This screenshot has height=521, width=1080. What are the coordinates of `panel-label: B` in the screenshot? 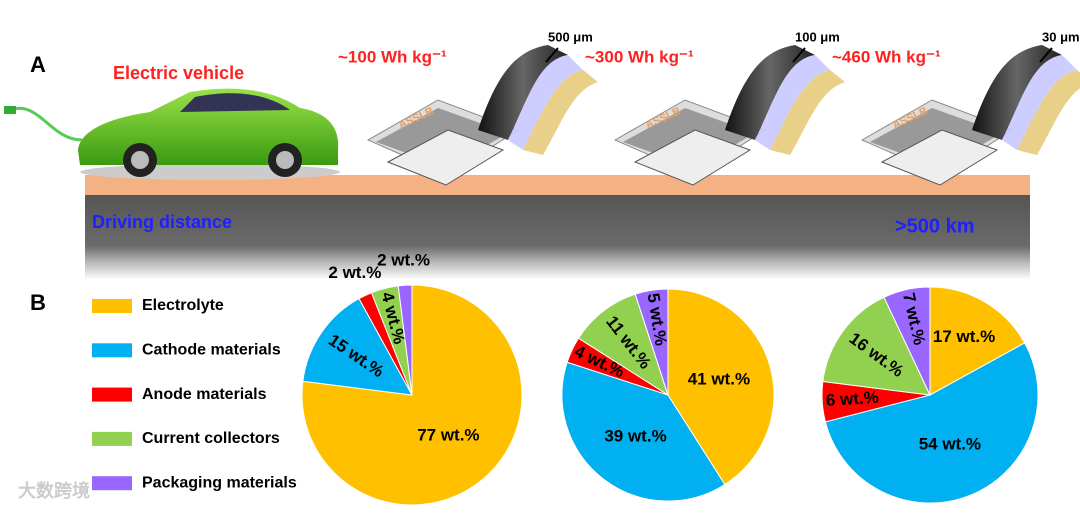 It's located at (38, 302).